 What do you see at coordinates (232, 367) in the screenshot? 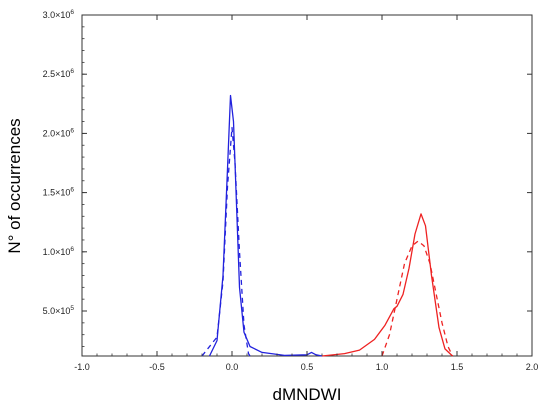
I see `x-tick-label: 0.0` at bounding box center [232, 367].